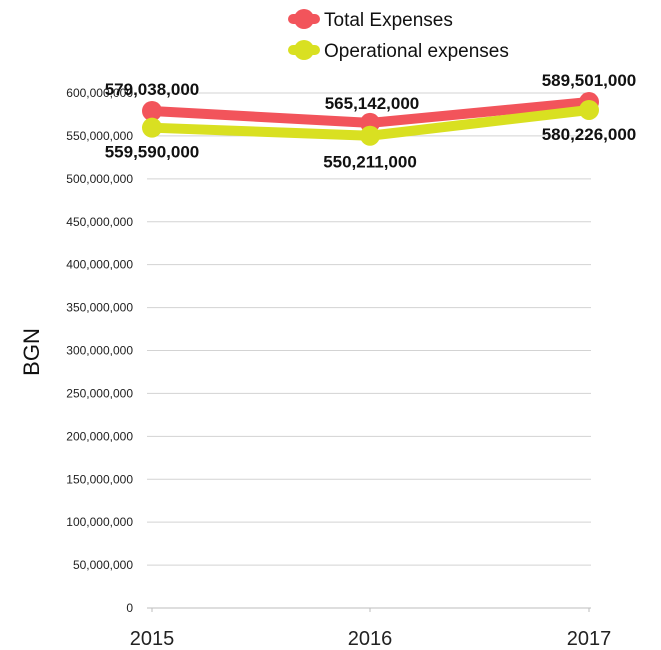 Image resolution: width=661 pixels, height=650 pixels. What do you see at coordinates (152, 152) in the screenshot?
I see `data-label: 559,590,000` at bounding box center [152, 152].